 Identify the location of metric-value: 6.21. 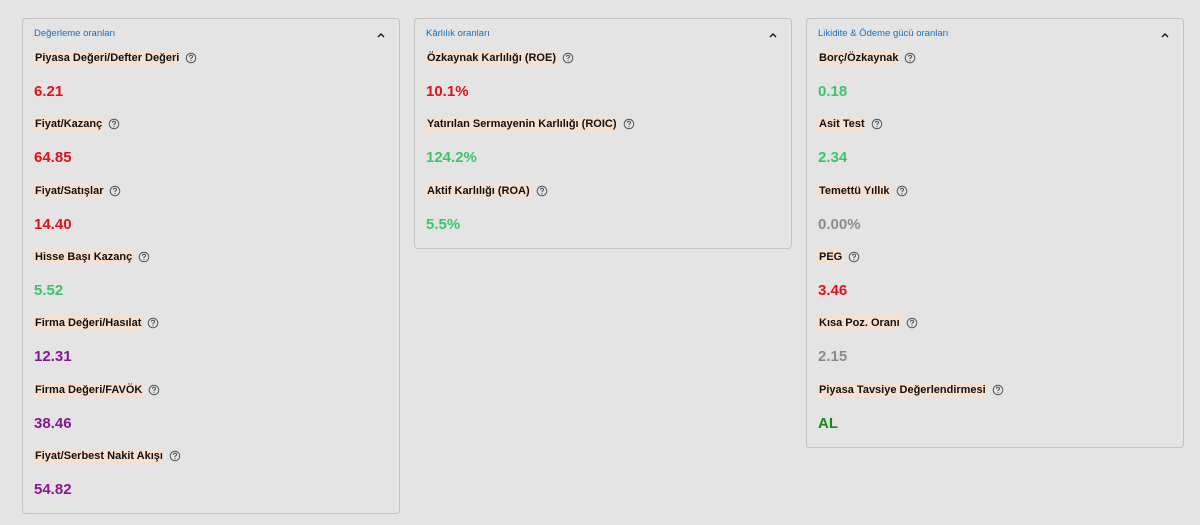
(49, 91).